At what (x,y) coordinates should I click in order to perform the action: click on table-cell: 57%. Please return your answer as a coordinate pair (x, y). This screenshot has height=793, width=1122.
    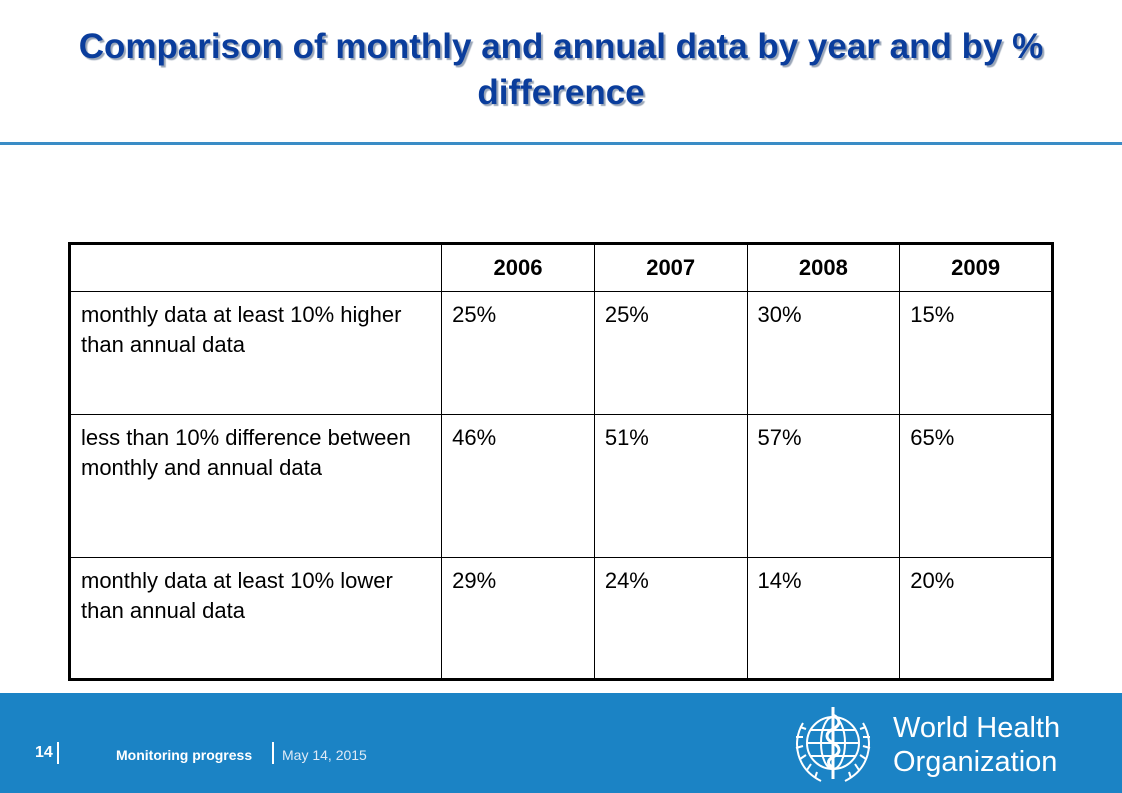
    Looking at the image, I should click on (823, 486).